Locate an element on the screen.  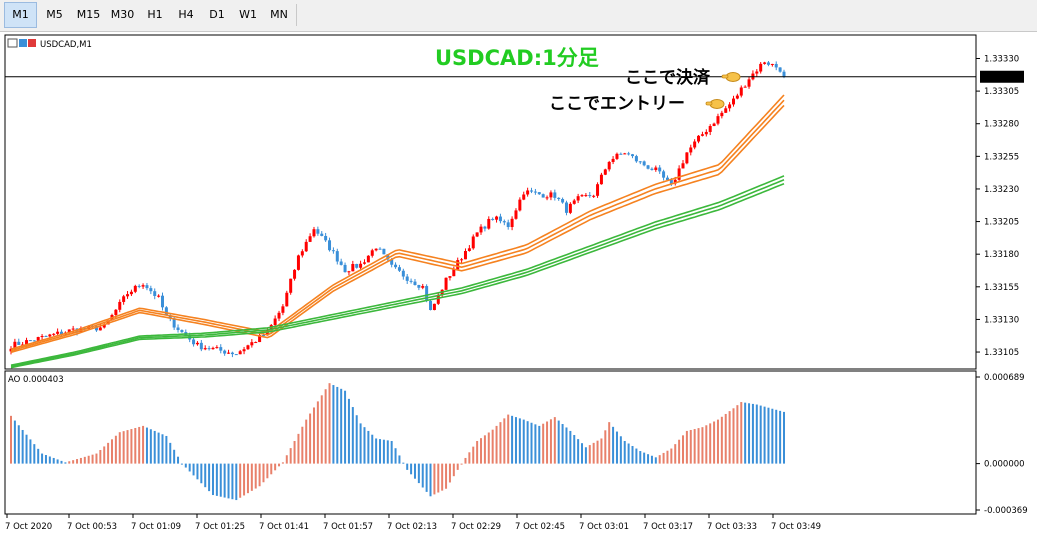
ao-tick-label: 0.000000 is located at coordinates (1004, 465).